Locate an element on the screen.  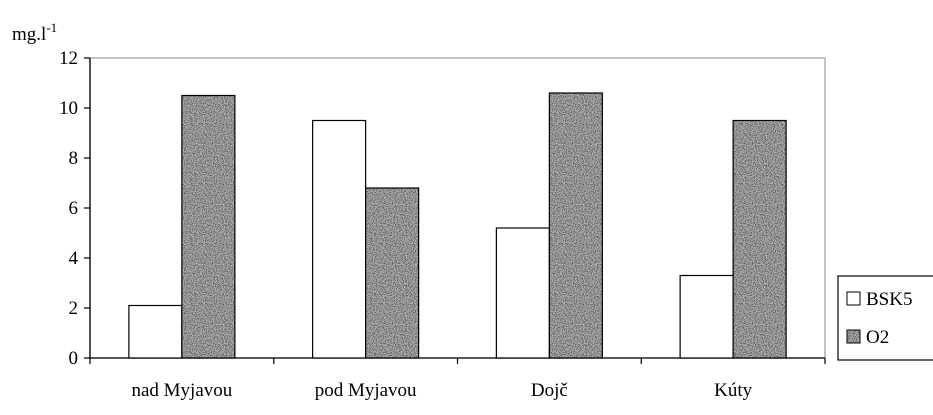
y-tick-label: 6 is located at coordinates (74, 208).